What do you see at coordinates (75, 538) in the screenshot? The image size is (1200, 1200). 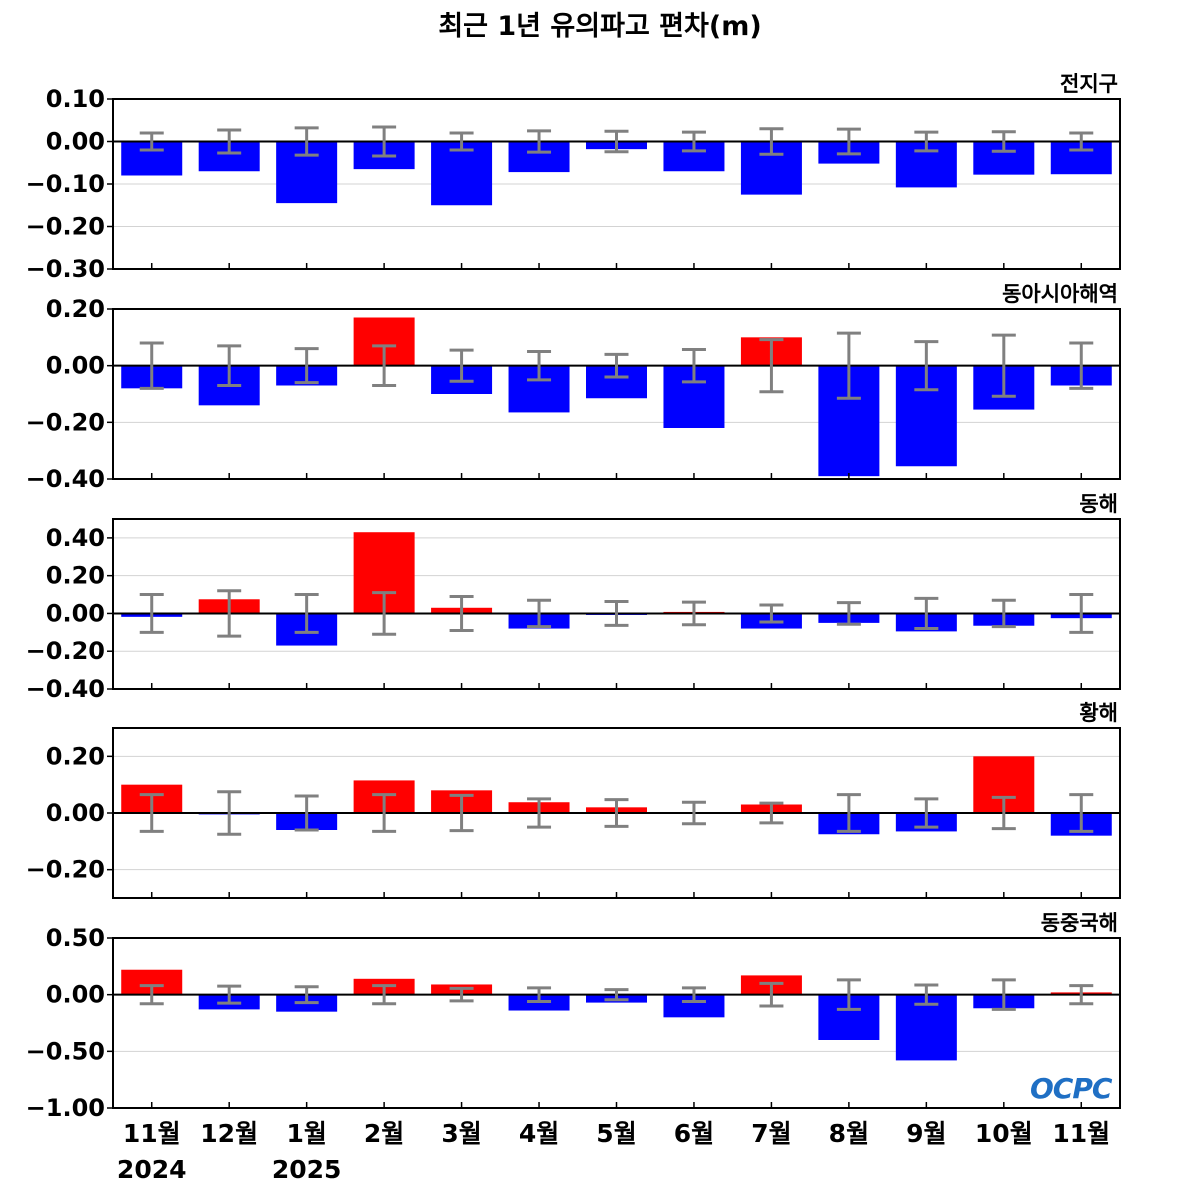 I see `y-tick-label: 0.40` at bounding box center [75, 538].